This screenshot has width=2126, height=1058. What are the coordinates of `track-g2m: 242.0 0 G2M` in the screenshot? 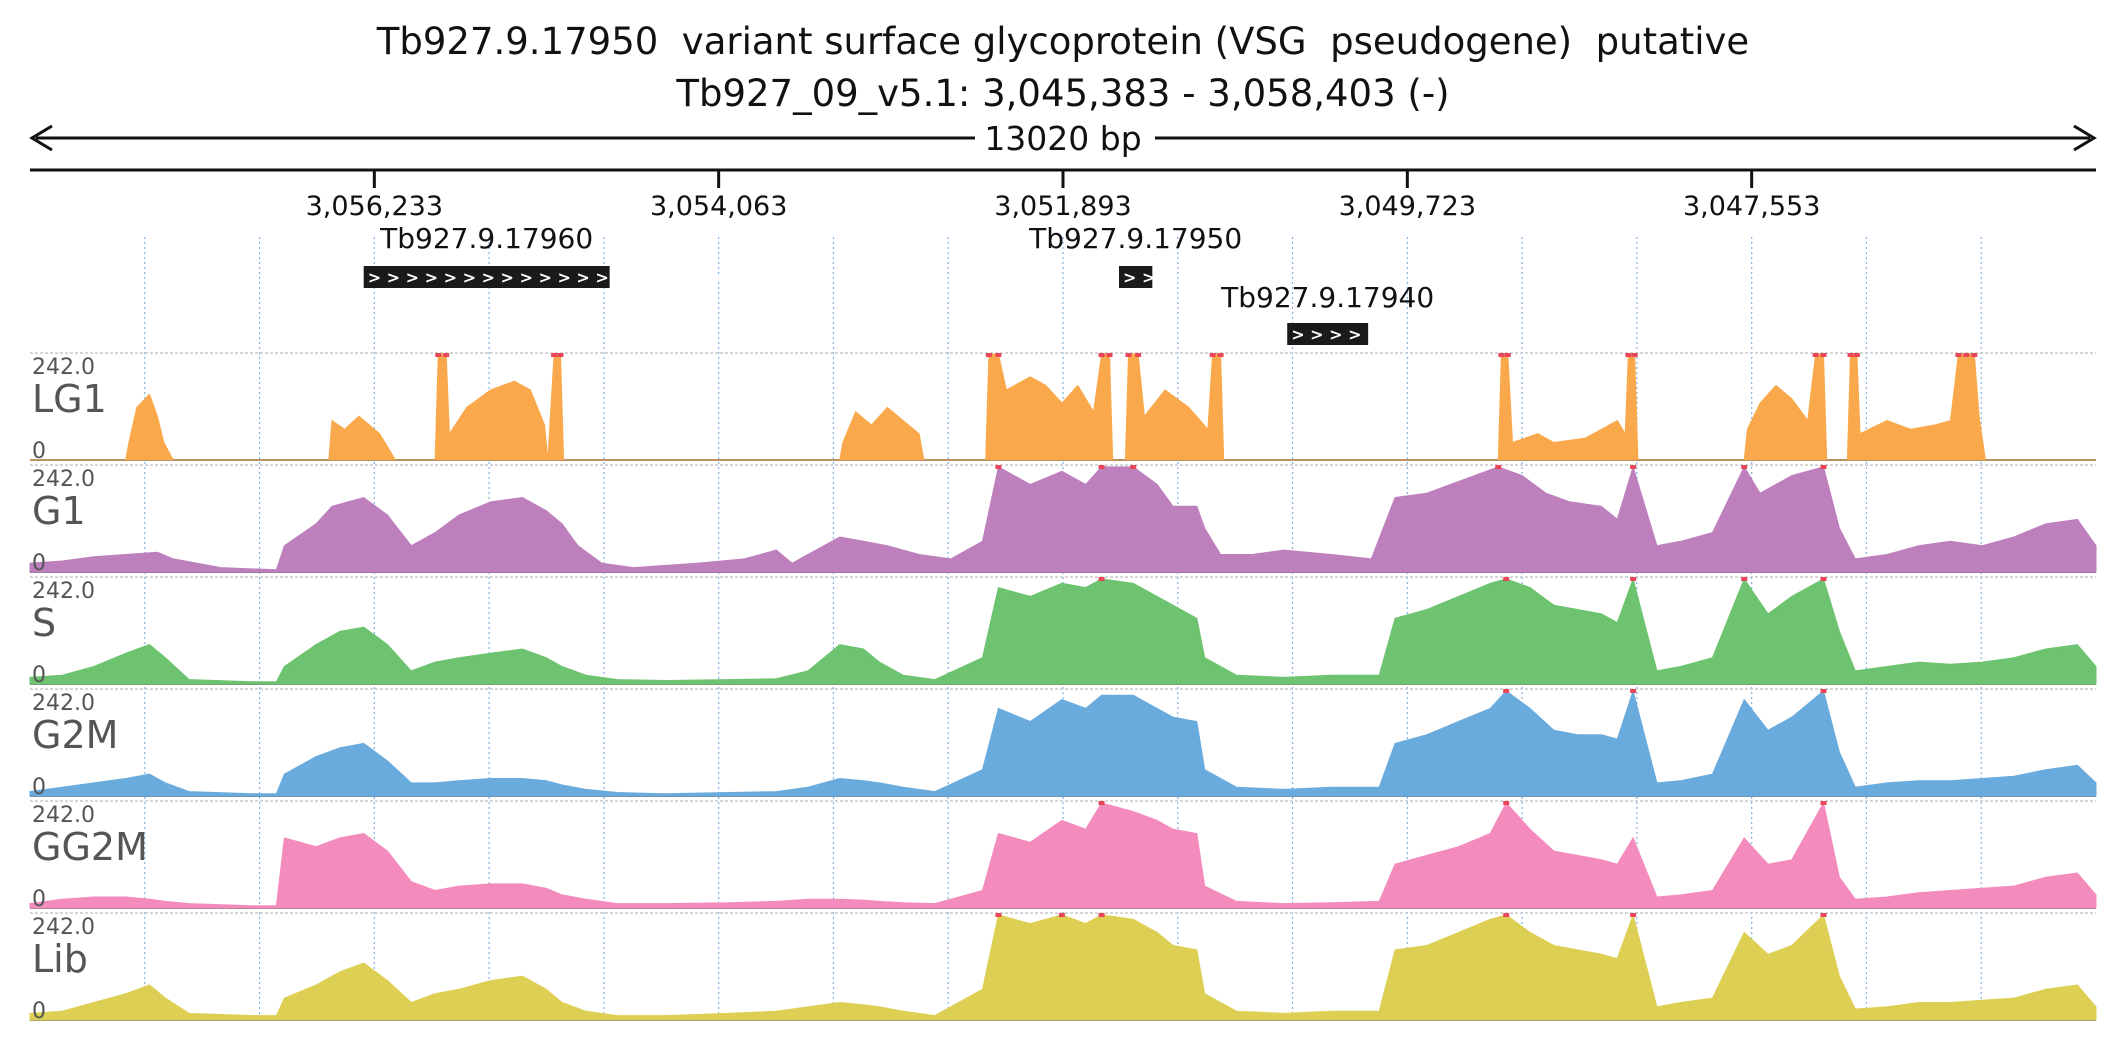 It's located at (1063, 744).